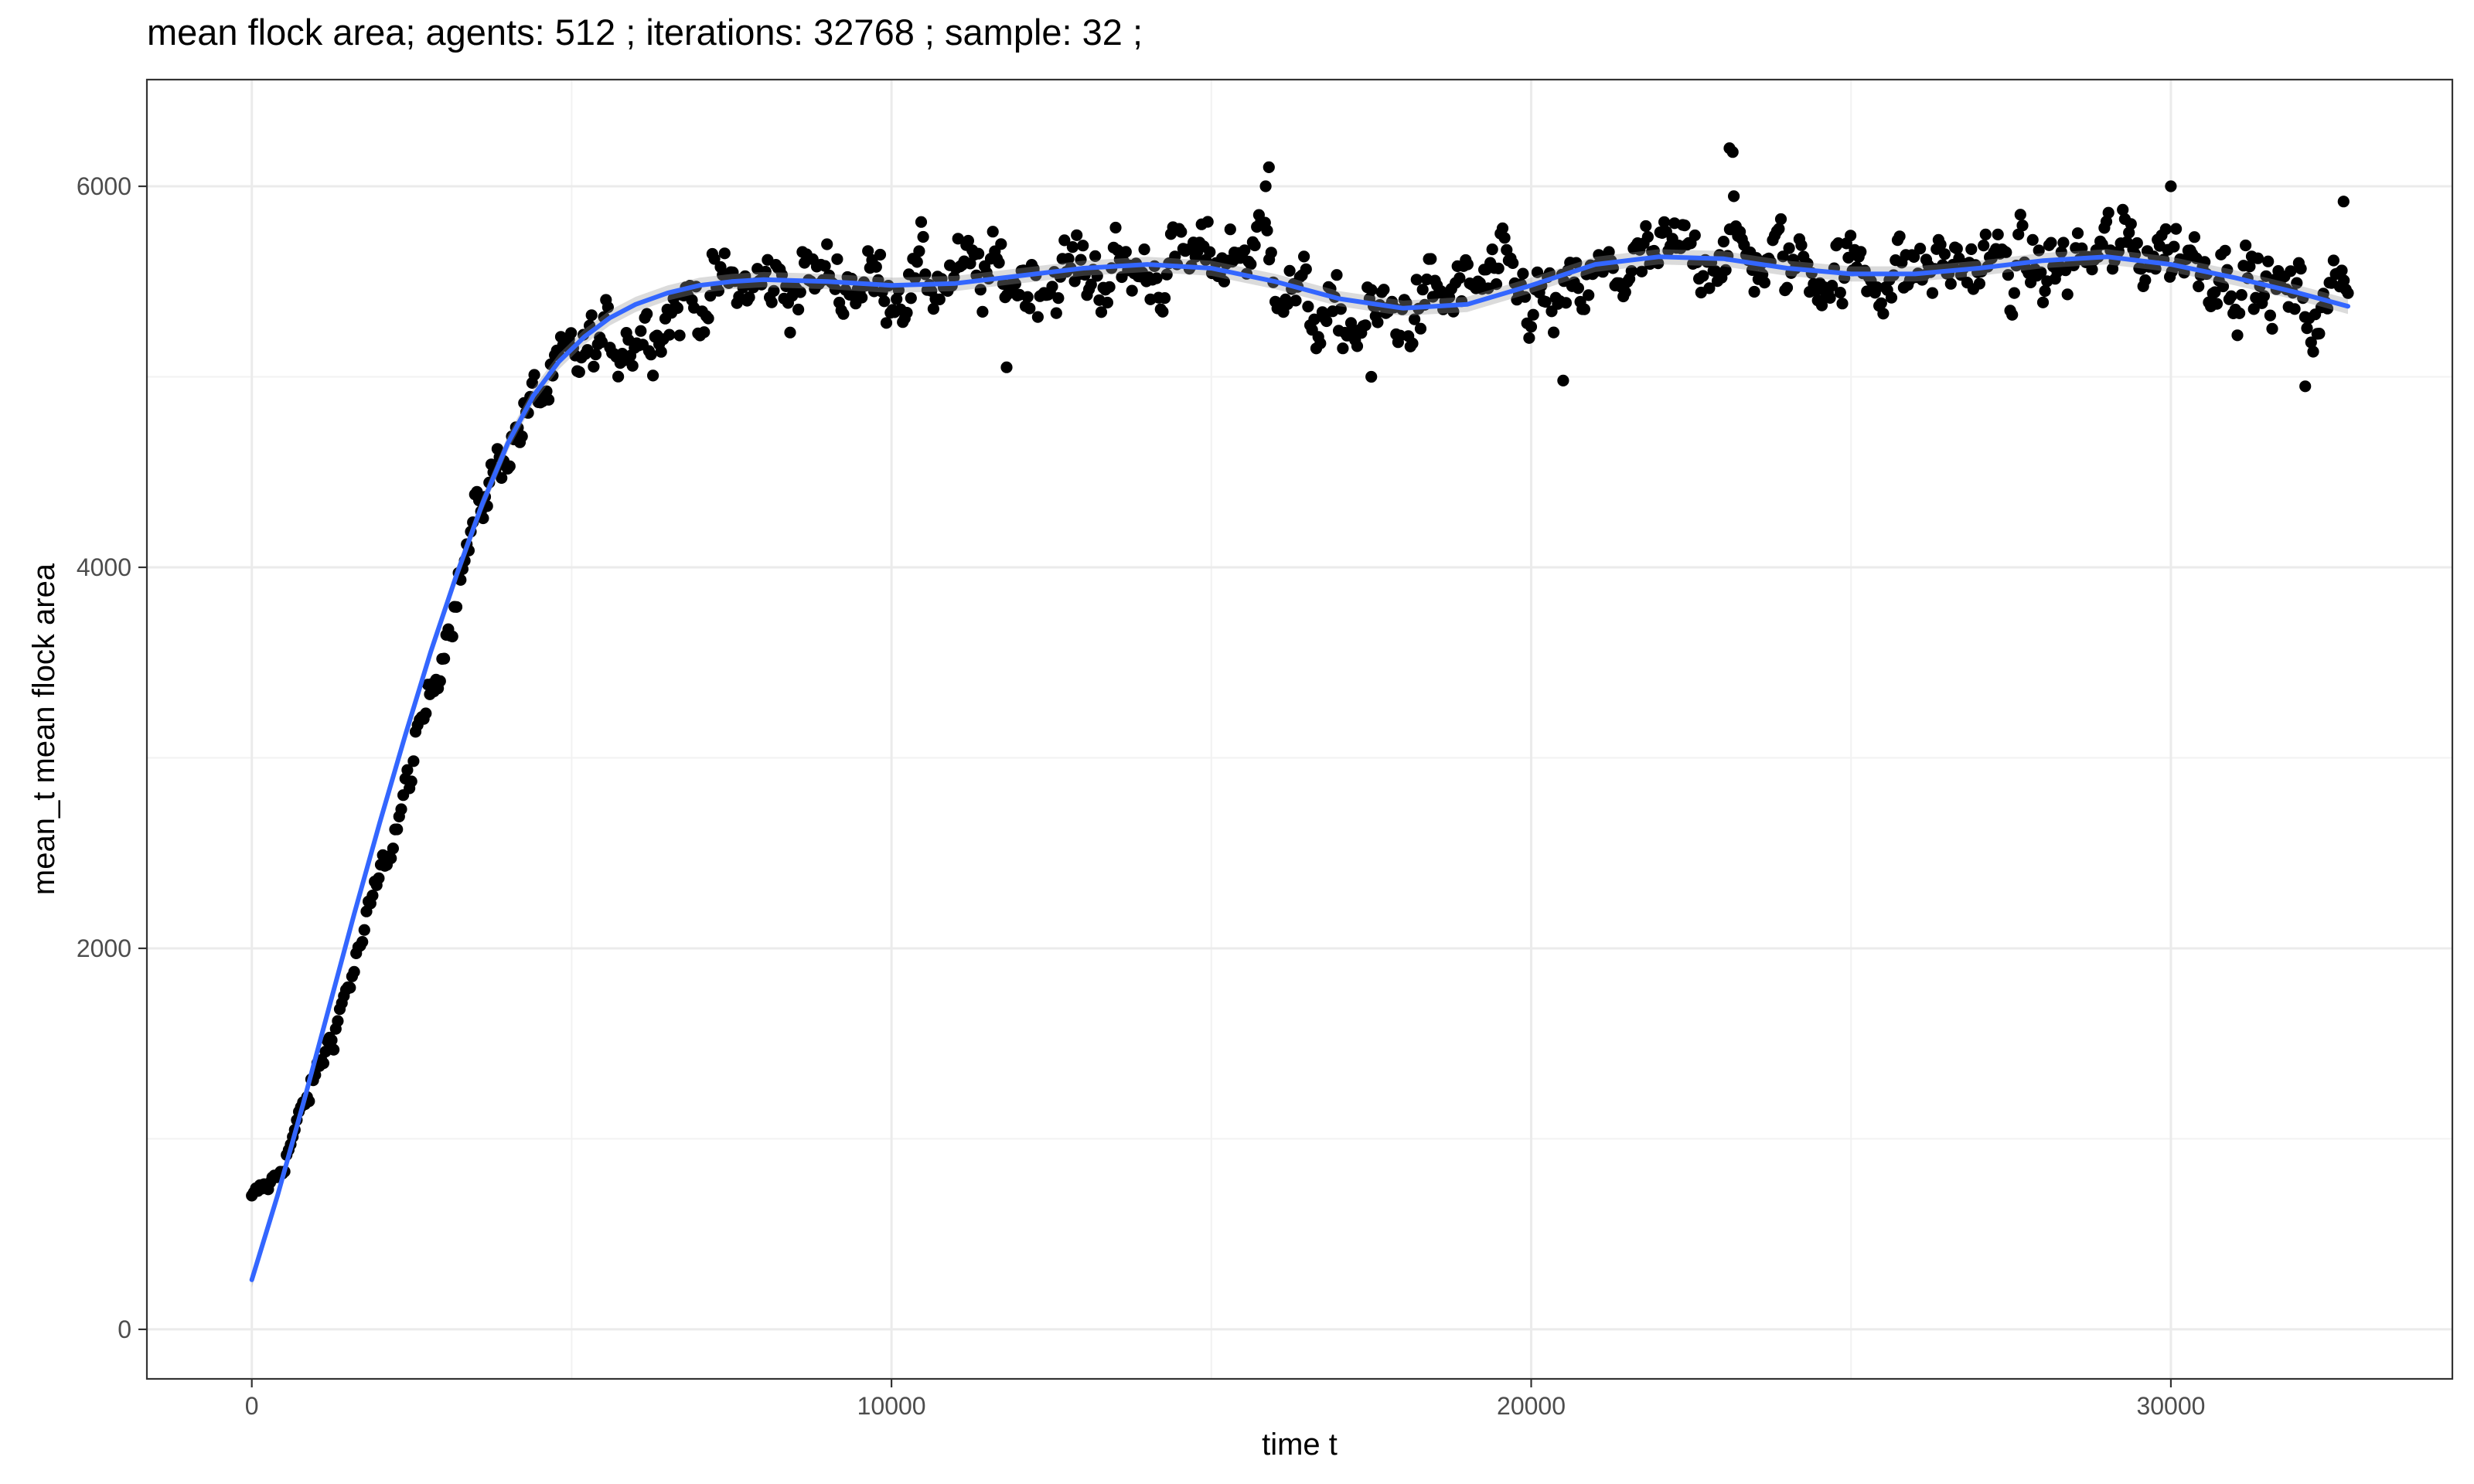  What do you see at coordinates (2170, 1406) in the screenshot?
I see `x-tick-label: 30000` at bounding box center [2170, 1406].